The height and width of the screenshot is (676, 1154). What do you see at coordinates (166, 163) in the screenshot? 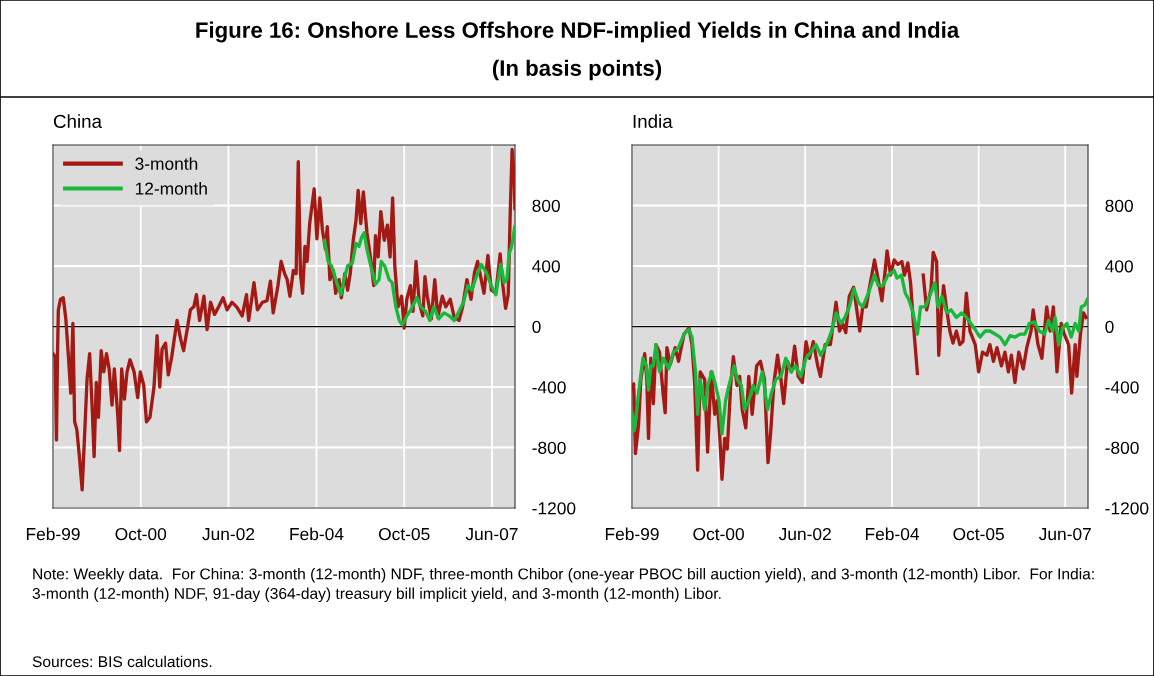
I see `legend-label: 3-month` at bounding box center [166, 163].